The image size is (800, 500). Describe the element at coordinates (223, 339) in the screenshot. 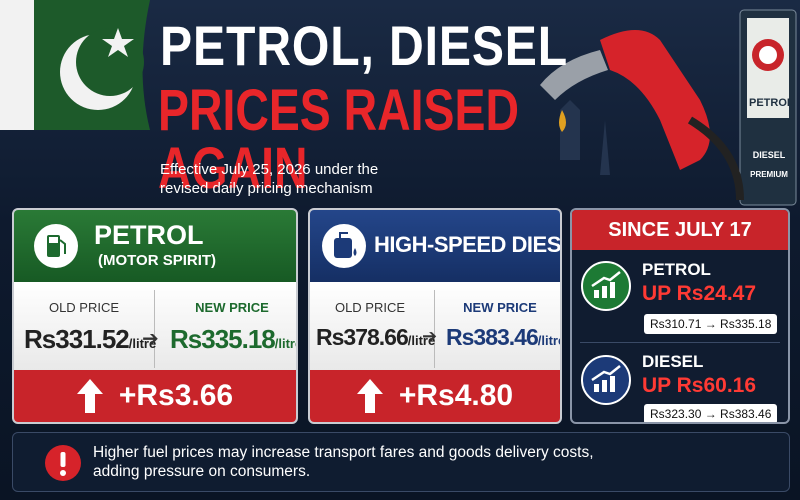

I see `price-value: Rs335.18` at that location.